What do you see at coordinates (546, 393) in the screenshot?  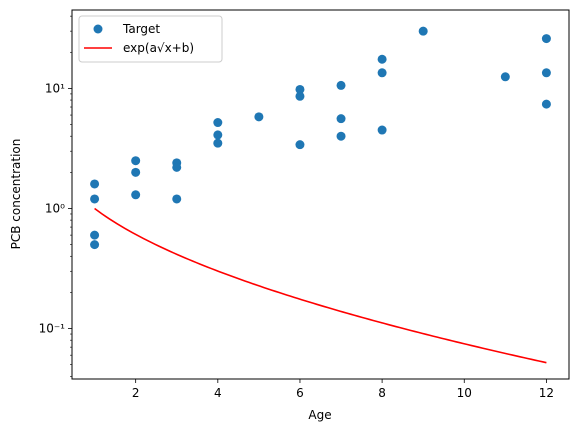 I see `x-tick-label: 12` at bounding box center [546, 393].